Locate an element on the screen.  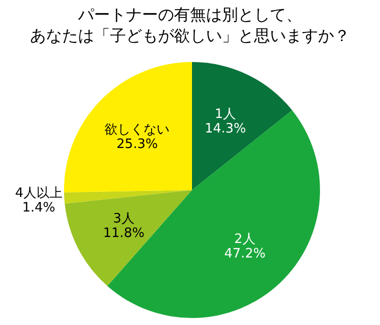
data-label: 14.3% is located at coordinates (225, 129).